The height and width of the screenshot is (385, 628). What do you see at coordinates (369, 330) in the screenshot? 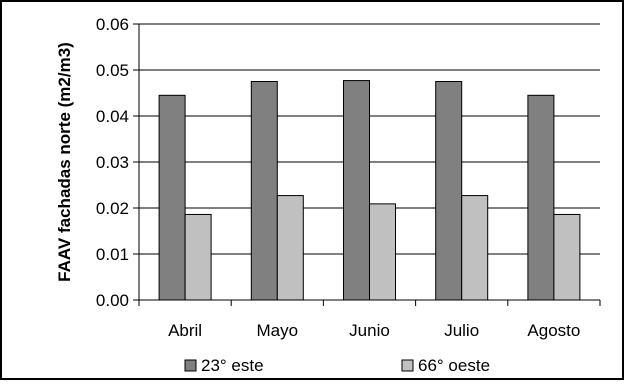
I see `x-tick-label: Junio` at bounding box center [369, 330].